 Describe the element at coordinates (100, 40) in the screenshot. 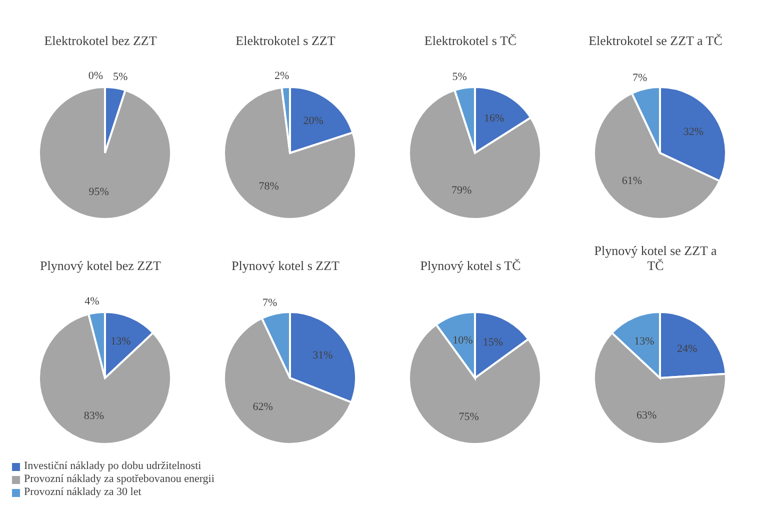

I see `chart-title: Elektrokotel bez ZZT` at that location.